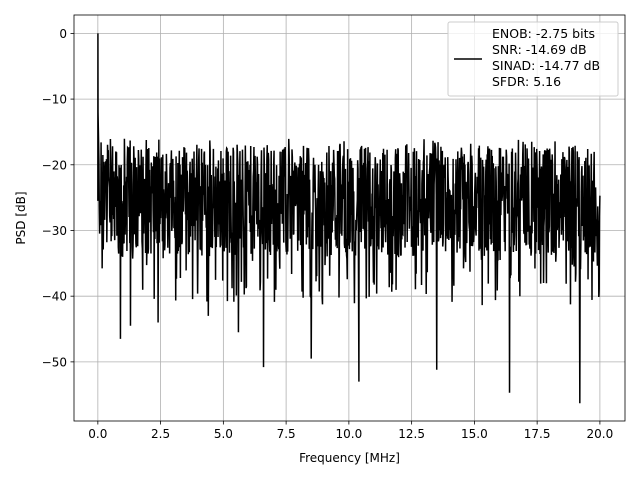 The image size is (640, 480). Describe the element at coordinates (160, 434) in the screenshot. I see `x-tick-label: 2.5` at that location.